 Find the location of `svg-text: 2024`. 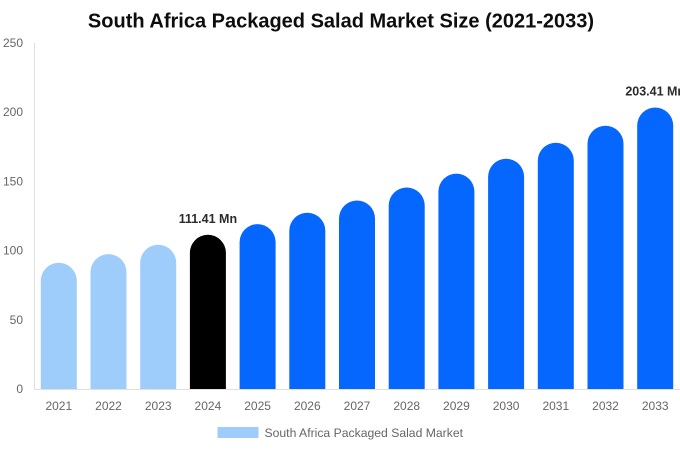

svg-text: 2024 is located at coordinates (208, 406).